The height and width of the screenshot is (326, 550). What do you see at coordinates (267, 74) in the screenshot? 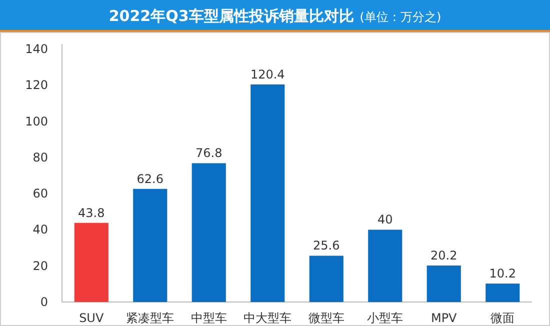
I see `data-label: 120.4` at bounding box center [267, 74].